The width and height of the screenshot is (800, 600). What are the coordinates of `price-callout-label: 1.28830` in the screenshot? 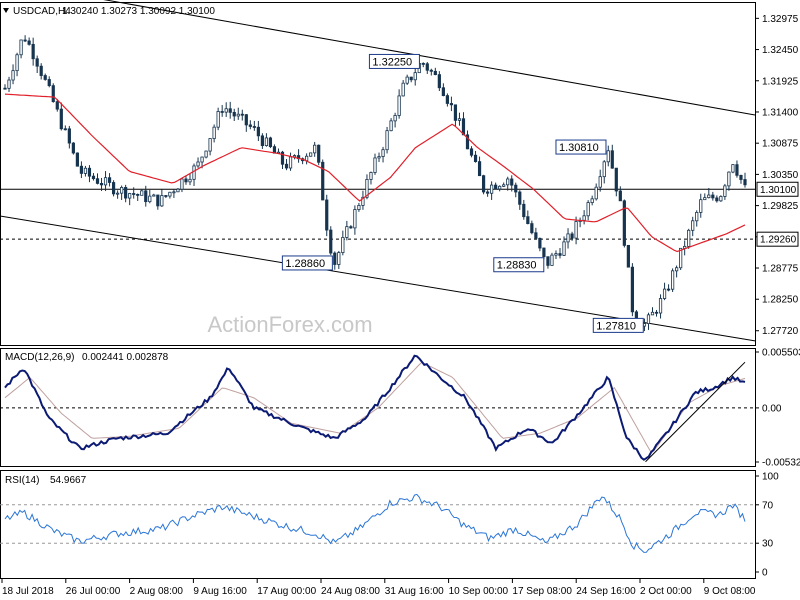 It's located at (517, 266).